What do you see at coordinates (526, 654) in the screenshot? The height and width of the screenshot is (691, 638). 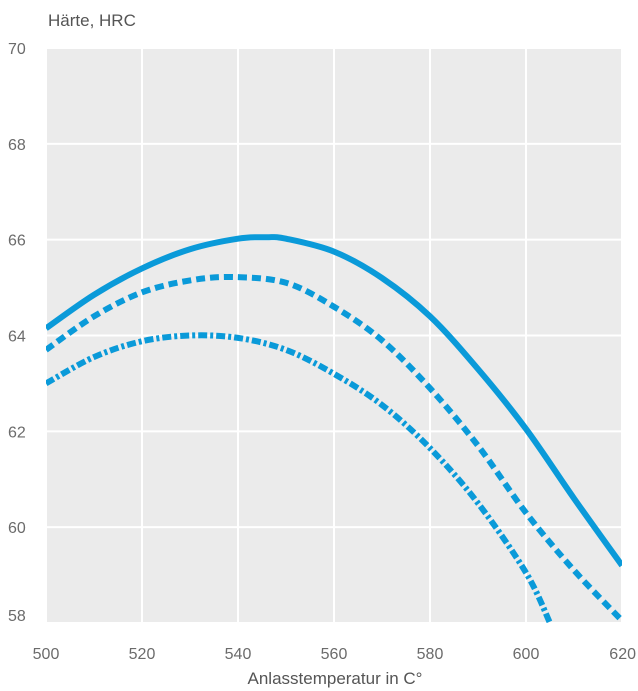 I see `x-tick-label: 600` at bounding box center [526, 654].